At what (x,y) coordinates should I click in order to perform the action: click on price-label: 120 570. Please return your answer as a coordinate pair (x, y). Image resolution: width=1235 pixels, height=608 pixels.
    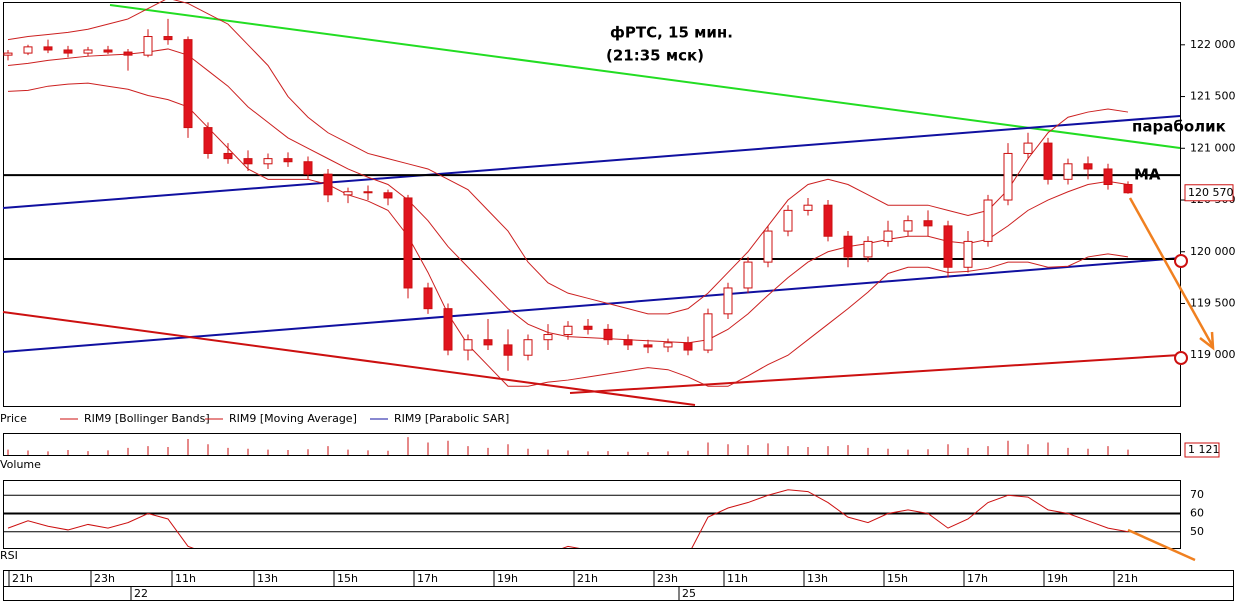
    Looking at the image, I should click on (1211, 192).